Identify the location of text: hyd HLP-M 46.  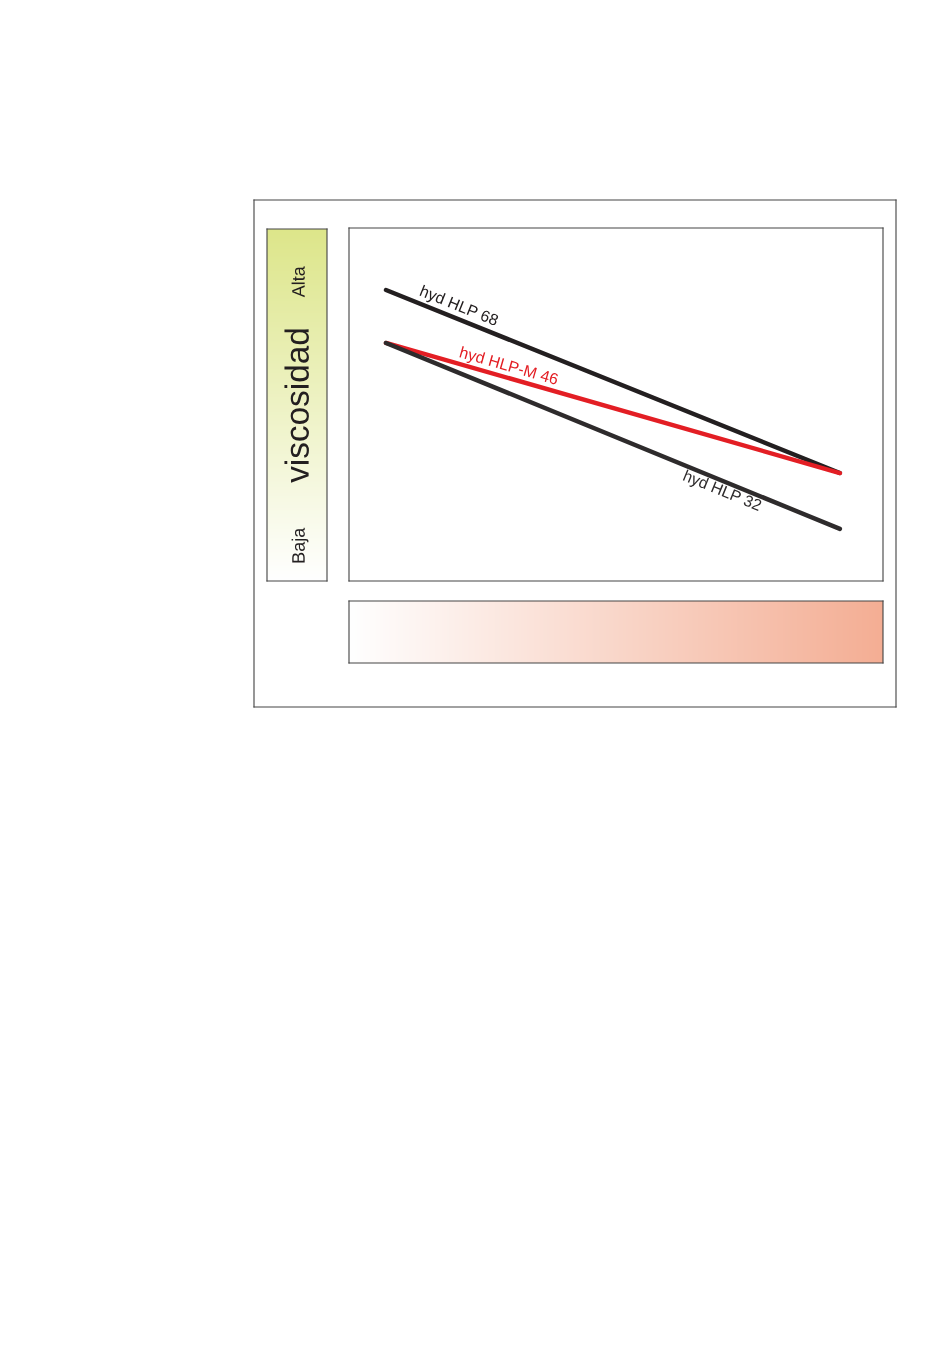
(508, 367).